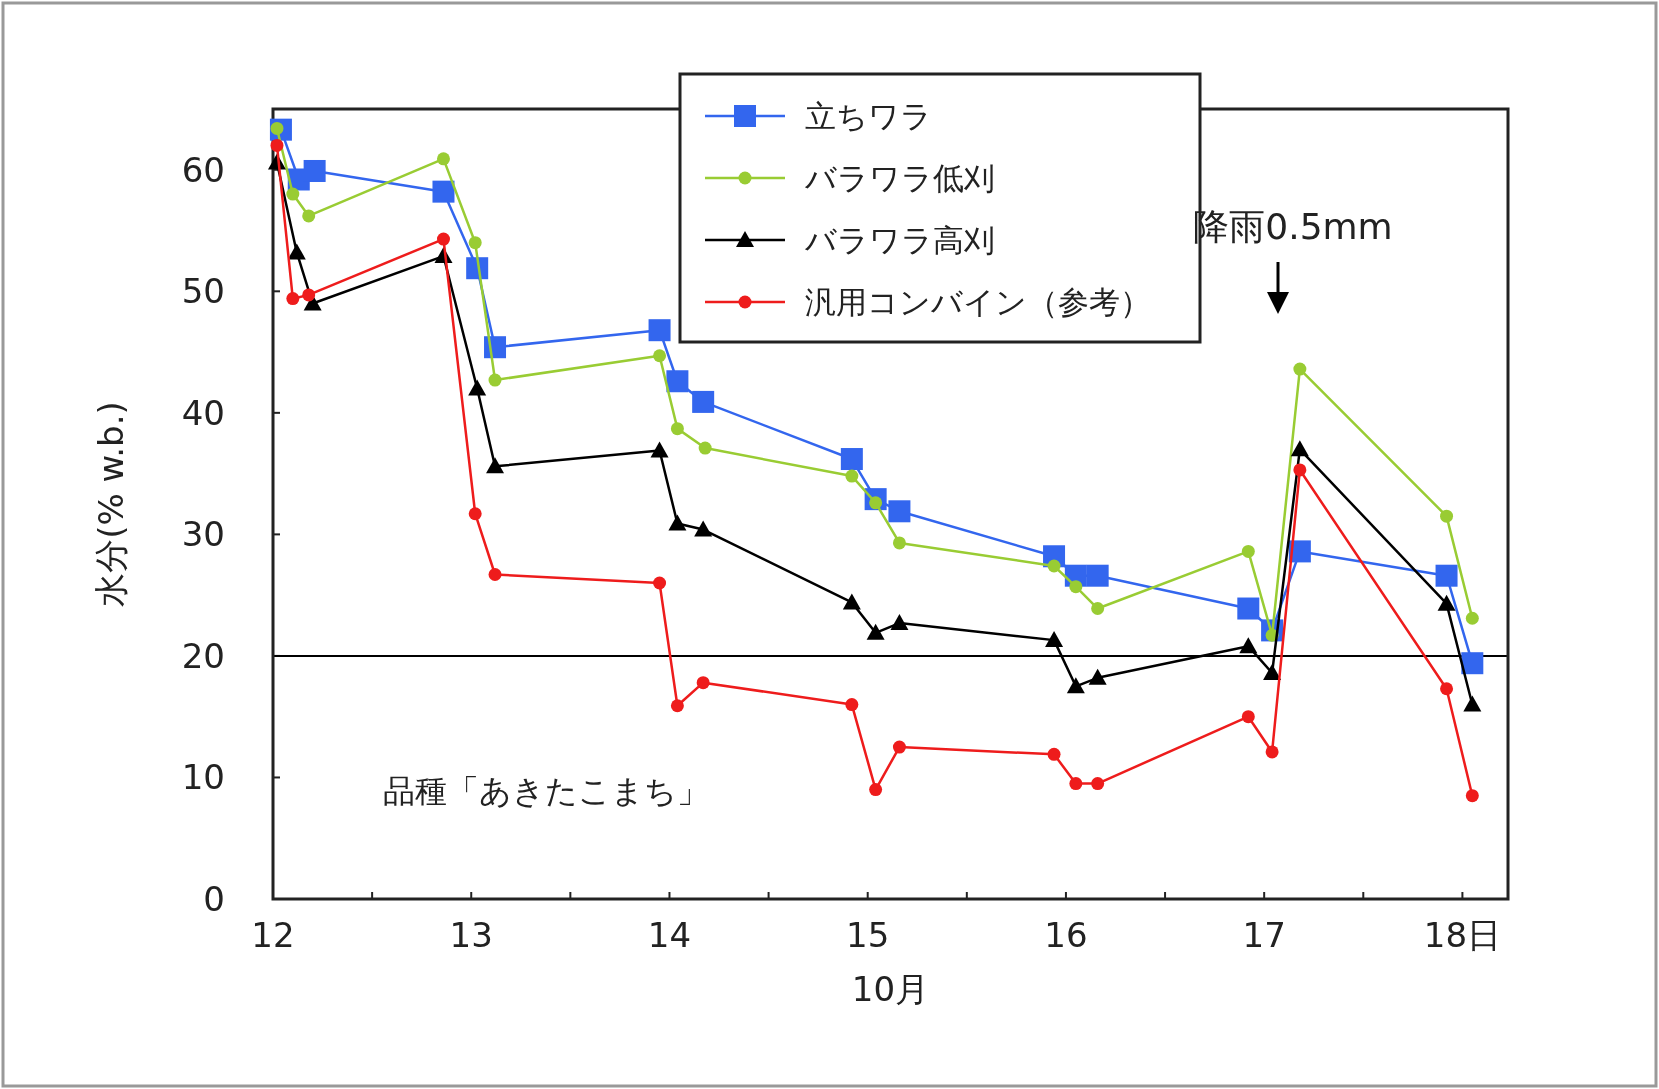 This screenshot has height=1089, width=1659. I want to click on x-tick-label: 17, so click(1264, 935).